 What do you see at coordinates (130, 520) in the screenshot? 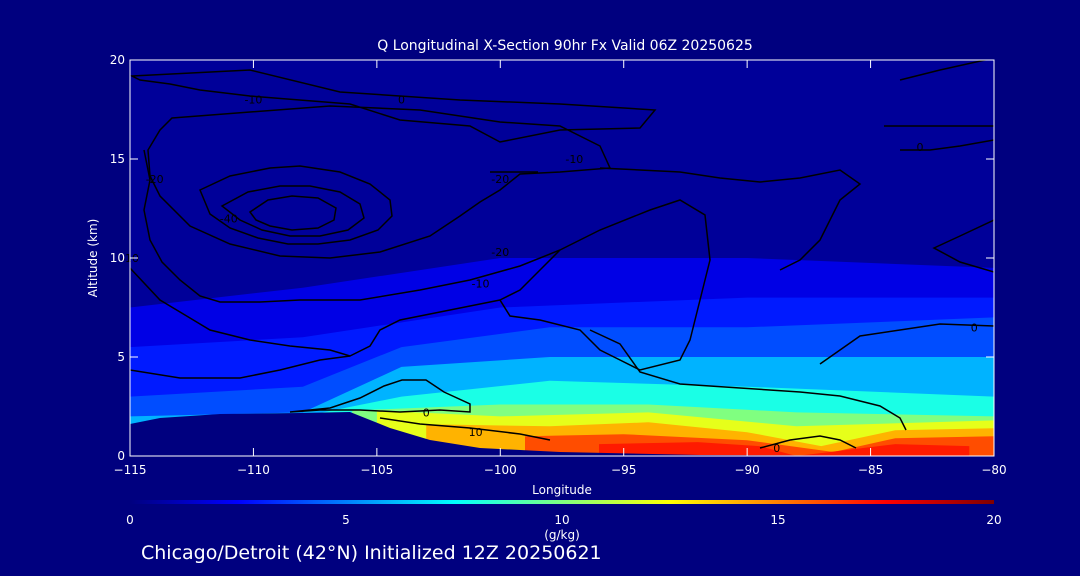
I see `colorbar-tick-label: 0` at bounding box center [130, 520].